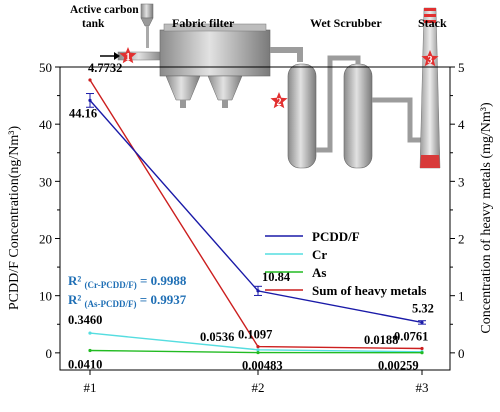  What do you see at coordinates (110, 56) in the screenshot?
I see `inflow-arrow` at bounding box center [110, 56].